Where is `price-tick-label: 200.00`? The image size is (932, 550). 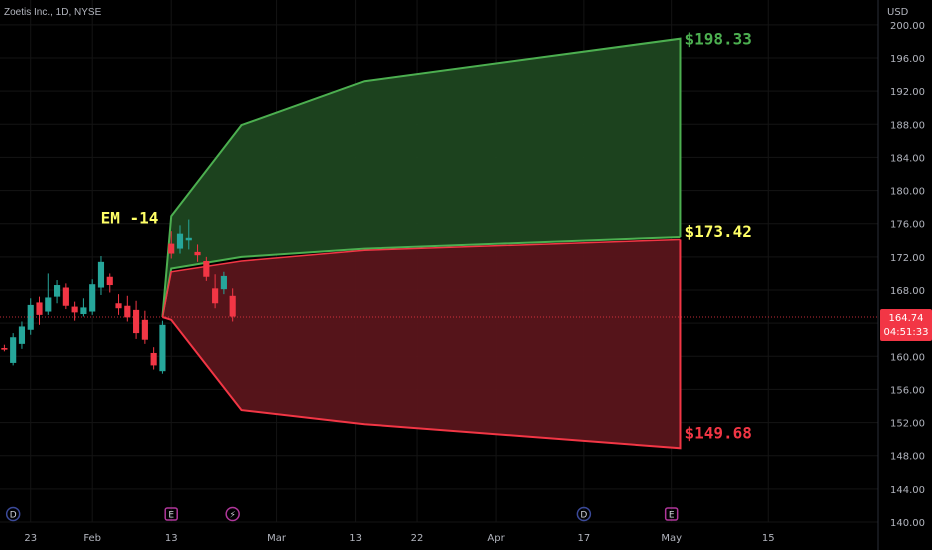
price-tick-label: 200.00 is located at coordinates (907, 26).